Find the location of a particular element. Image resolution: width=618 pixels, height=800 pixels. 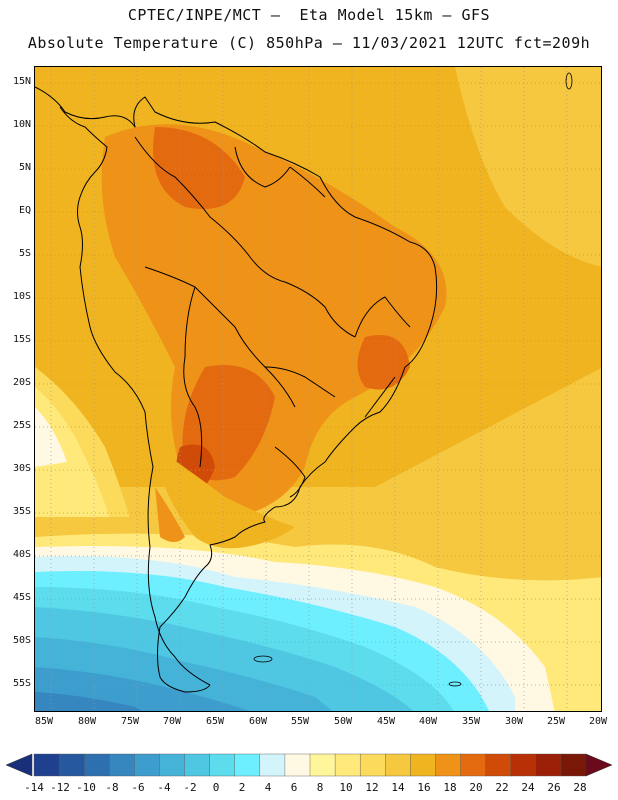

lat-label: EQ is located at coordinates (24, 210).